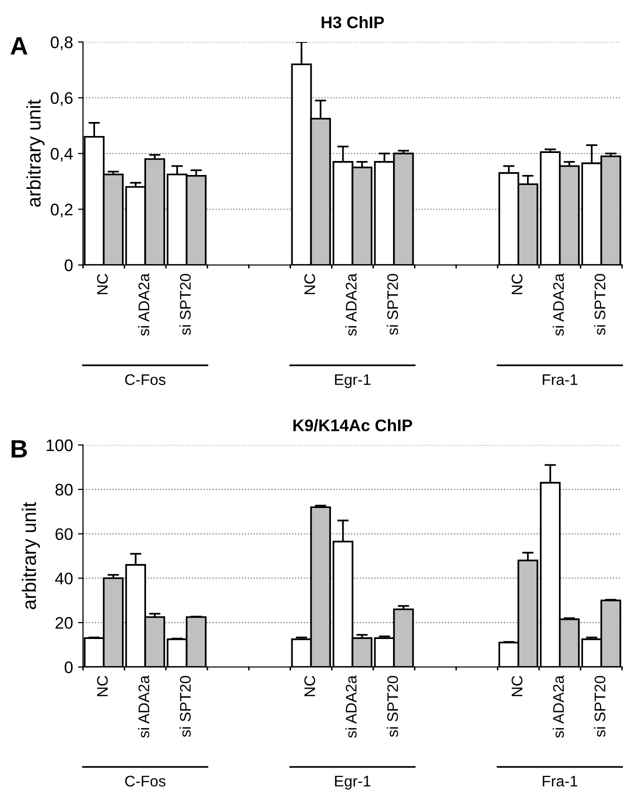 This screenshot has width=623, height=794. What do you see at coordinates (64, 578) in the screenshot?
I see `y-tick-label: 40` at bounding box center [64, 578].